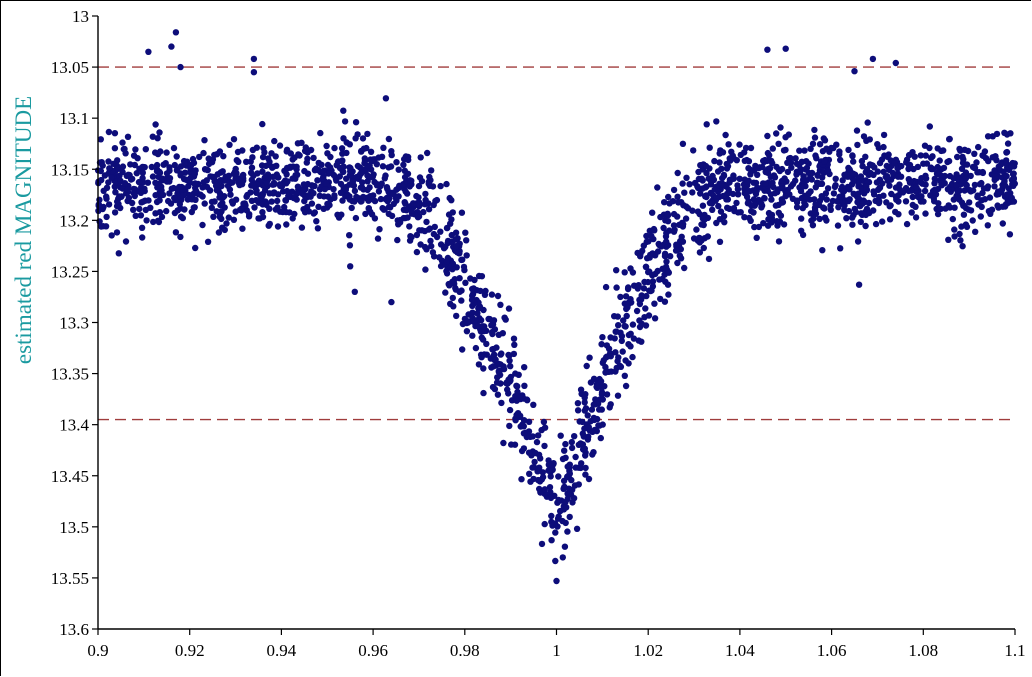 This screenshot has width=1032, height=677. What do you see at coordinates (923, 650) in the screenshot?
I see `x-tick-label: 1.08` at bounding box center [923, 650].